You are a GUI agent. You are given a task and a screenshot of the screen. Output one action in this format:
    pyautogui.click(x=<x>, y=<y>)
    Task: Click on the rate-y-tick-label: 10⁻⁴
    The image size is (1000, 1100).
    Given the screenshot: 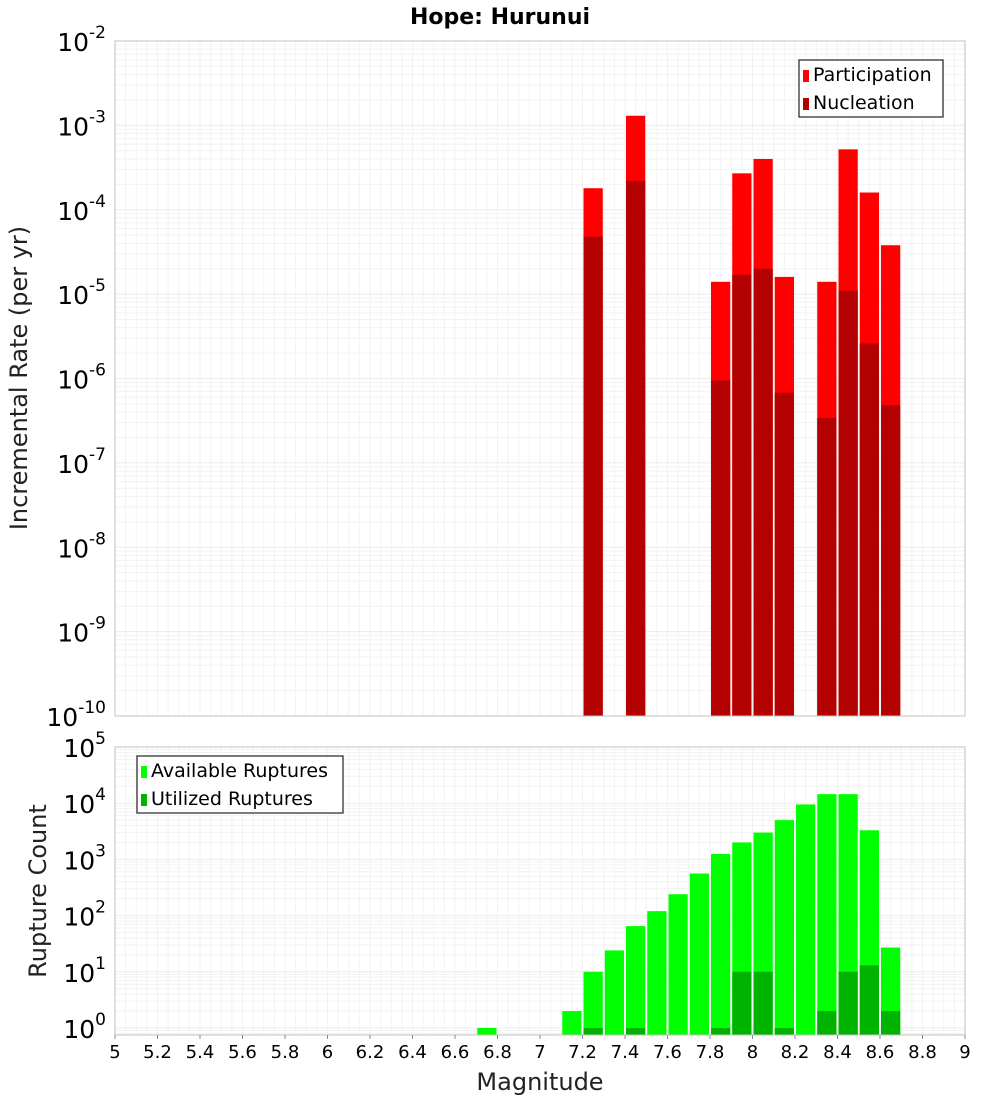 What is the action you would take?
    pyautogui.click(x=81, y=209)
    